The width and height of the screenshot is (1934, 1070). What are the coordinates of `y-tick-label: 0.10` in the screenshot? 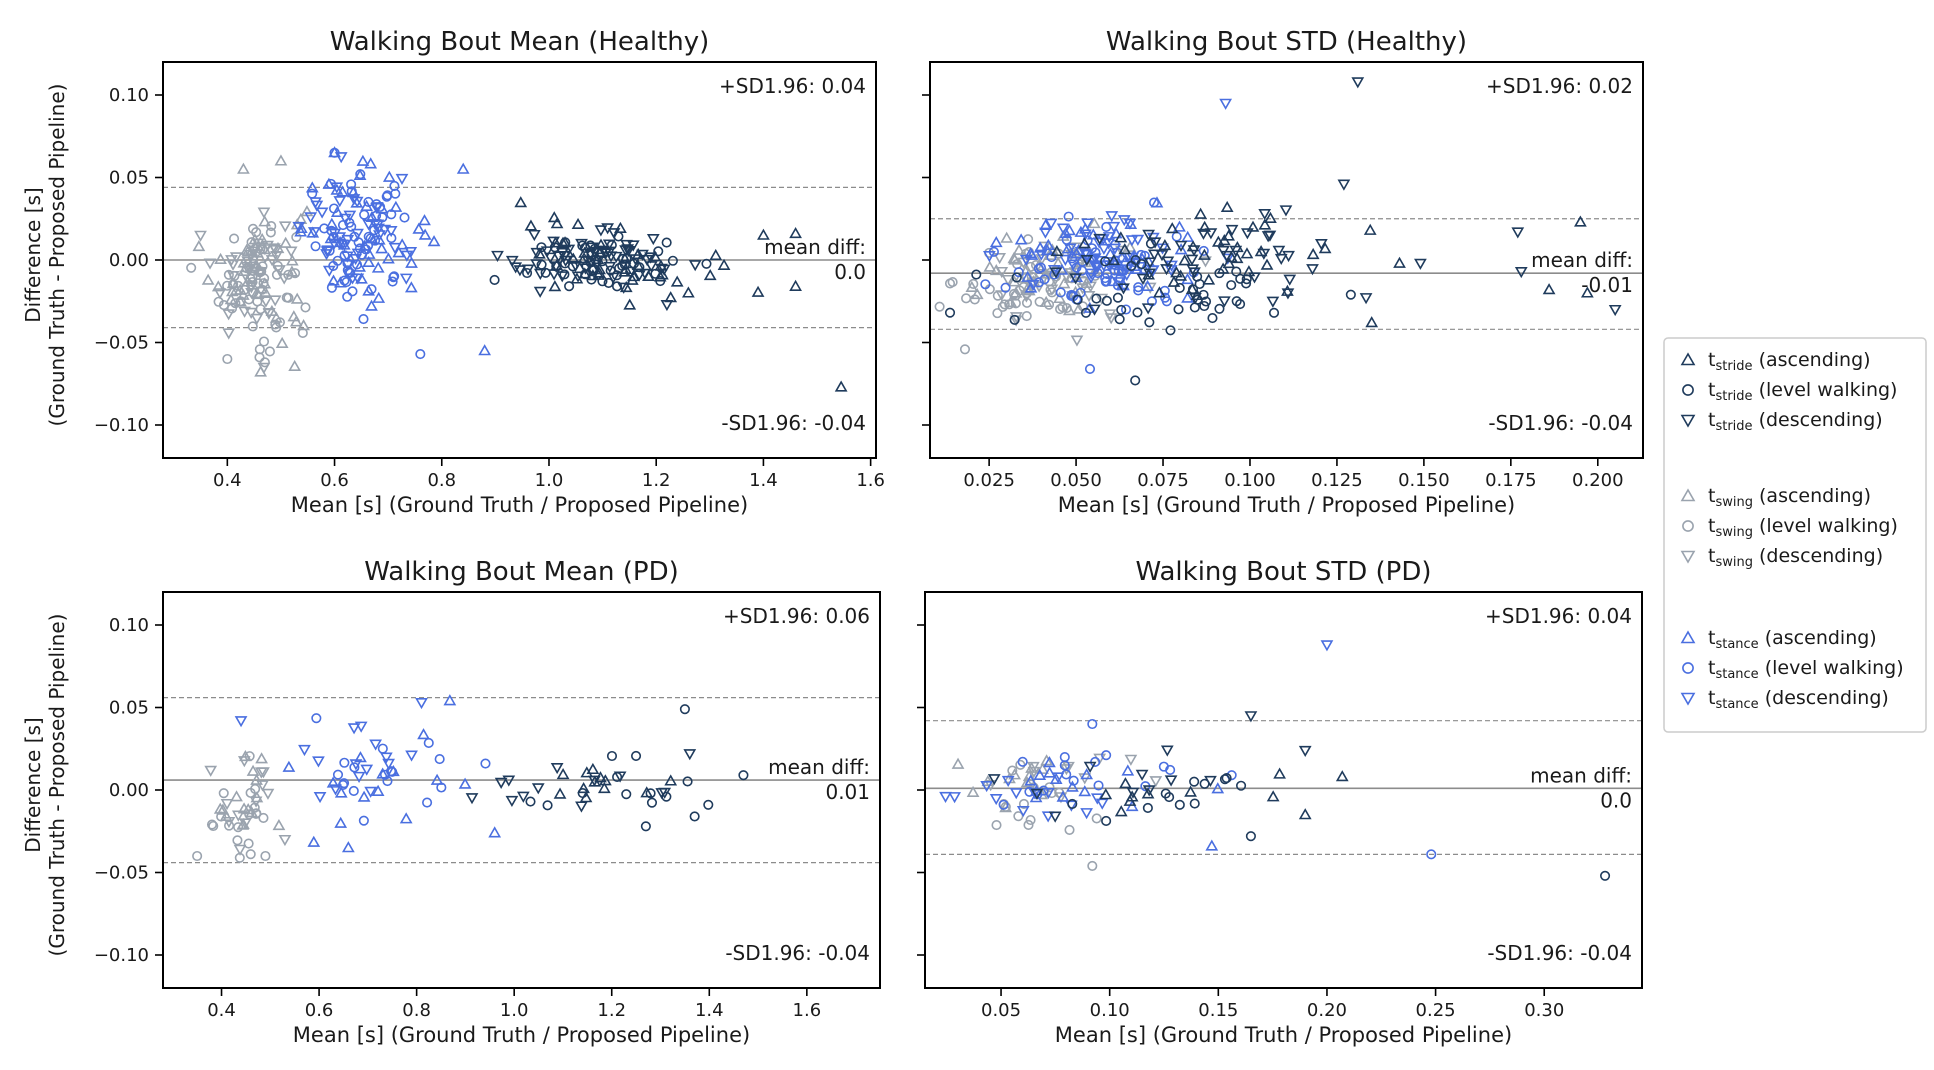 It's located at (129, 95).